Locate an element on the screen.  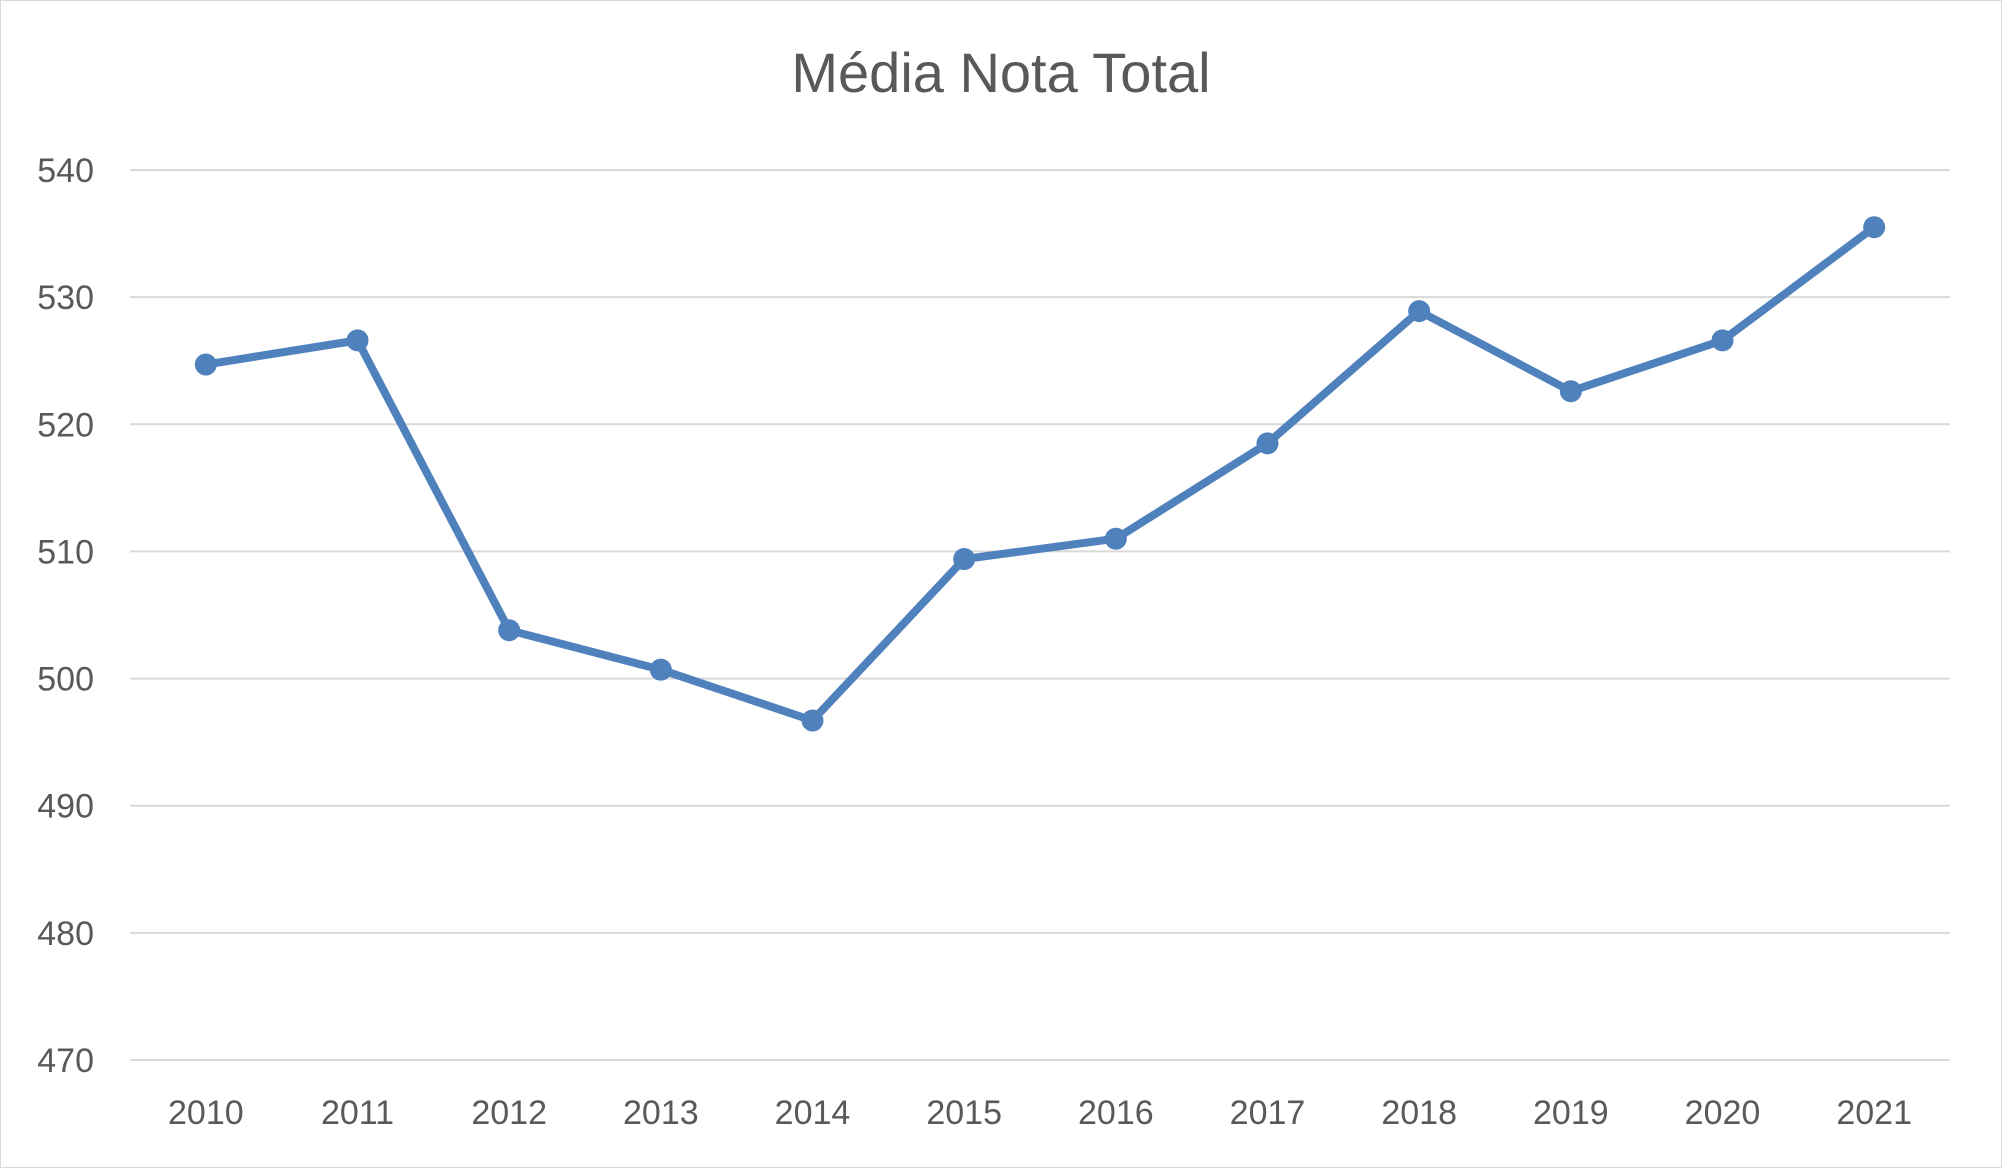
x-tick-label: 2020 is located at coordinates (1723, 1113).